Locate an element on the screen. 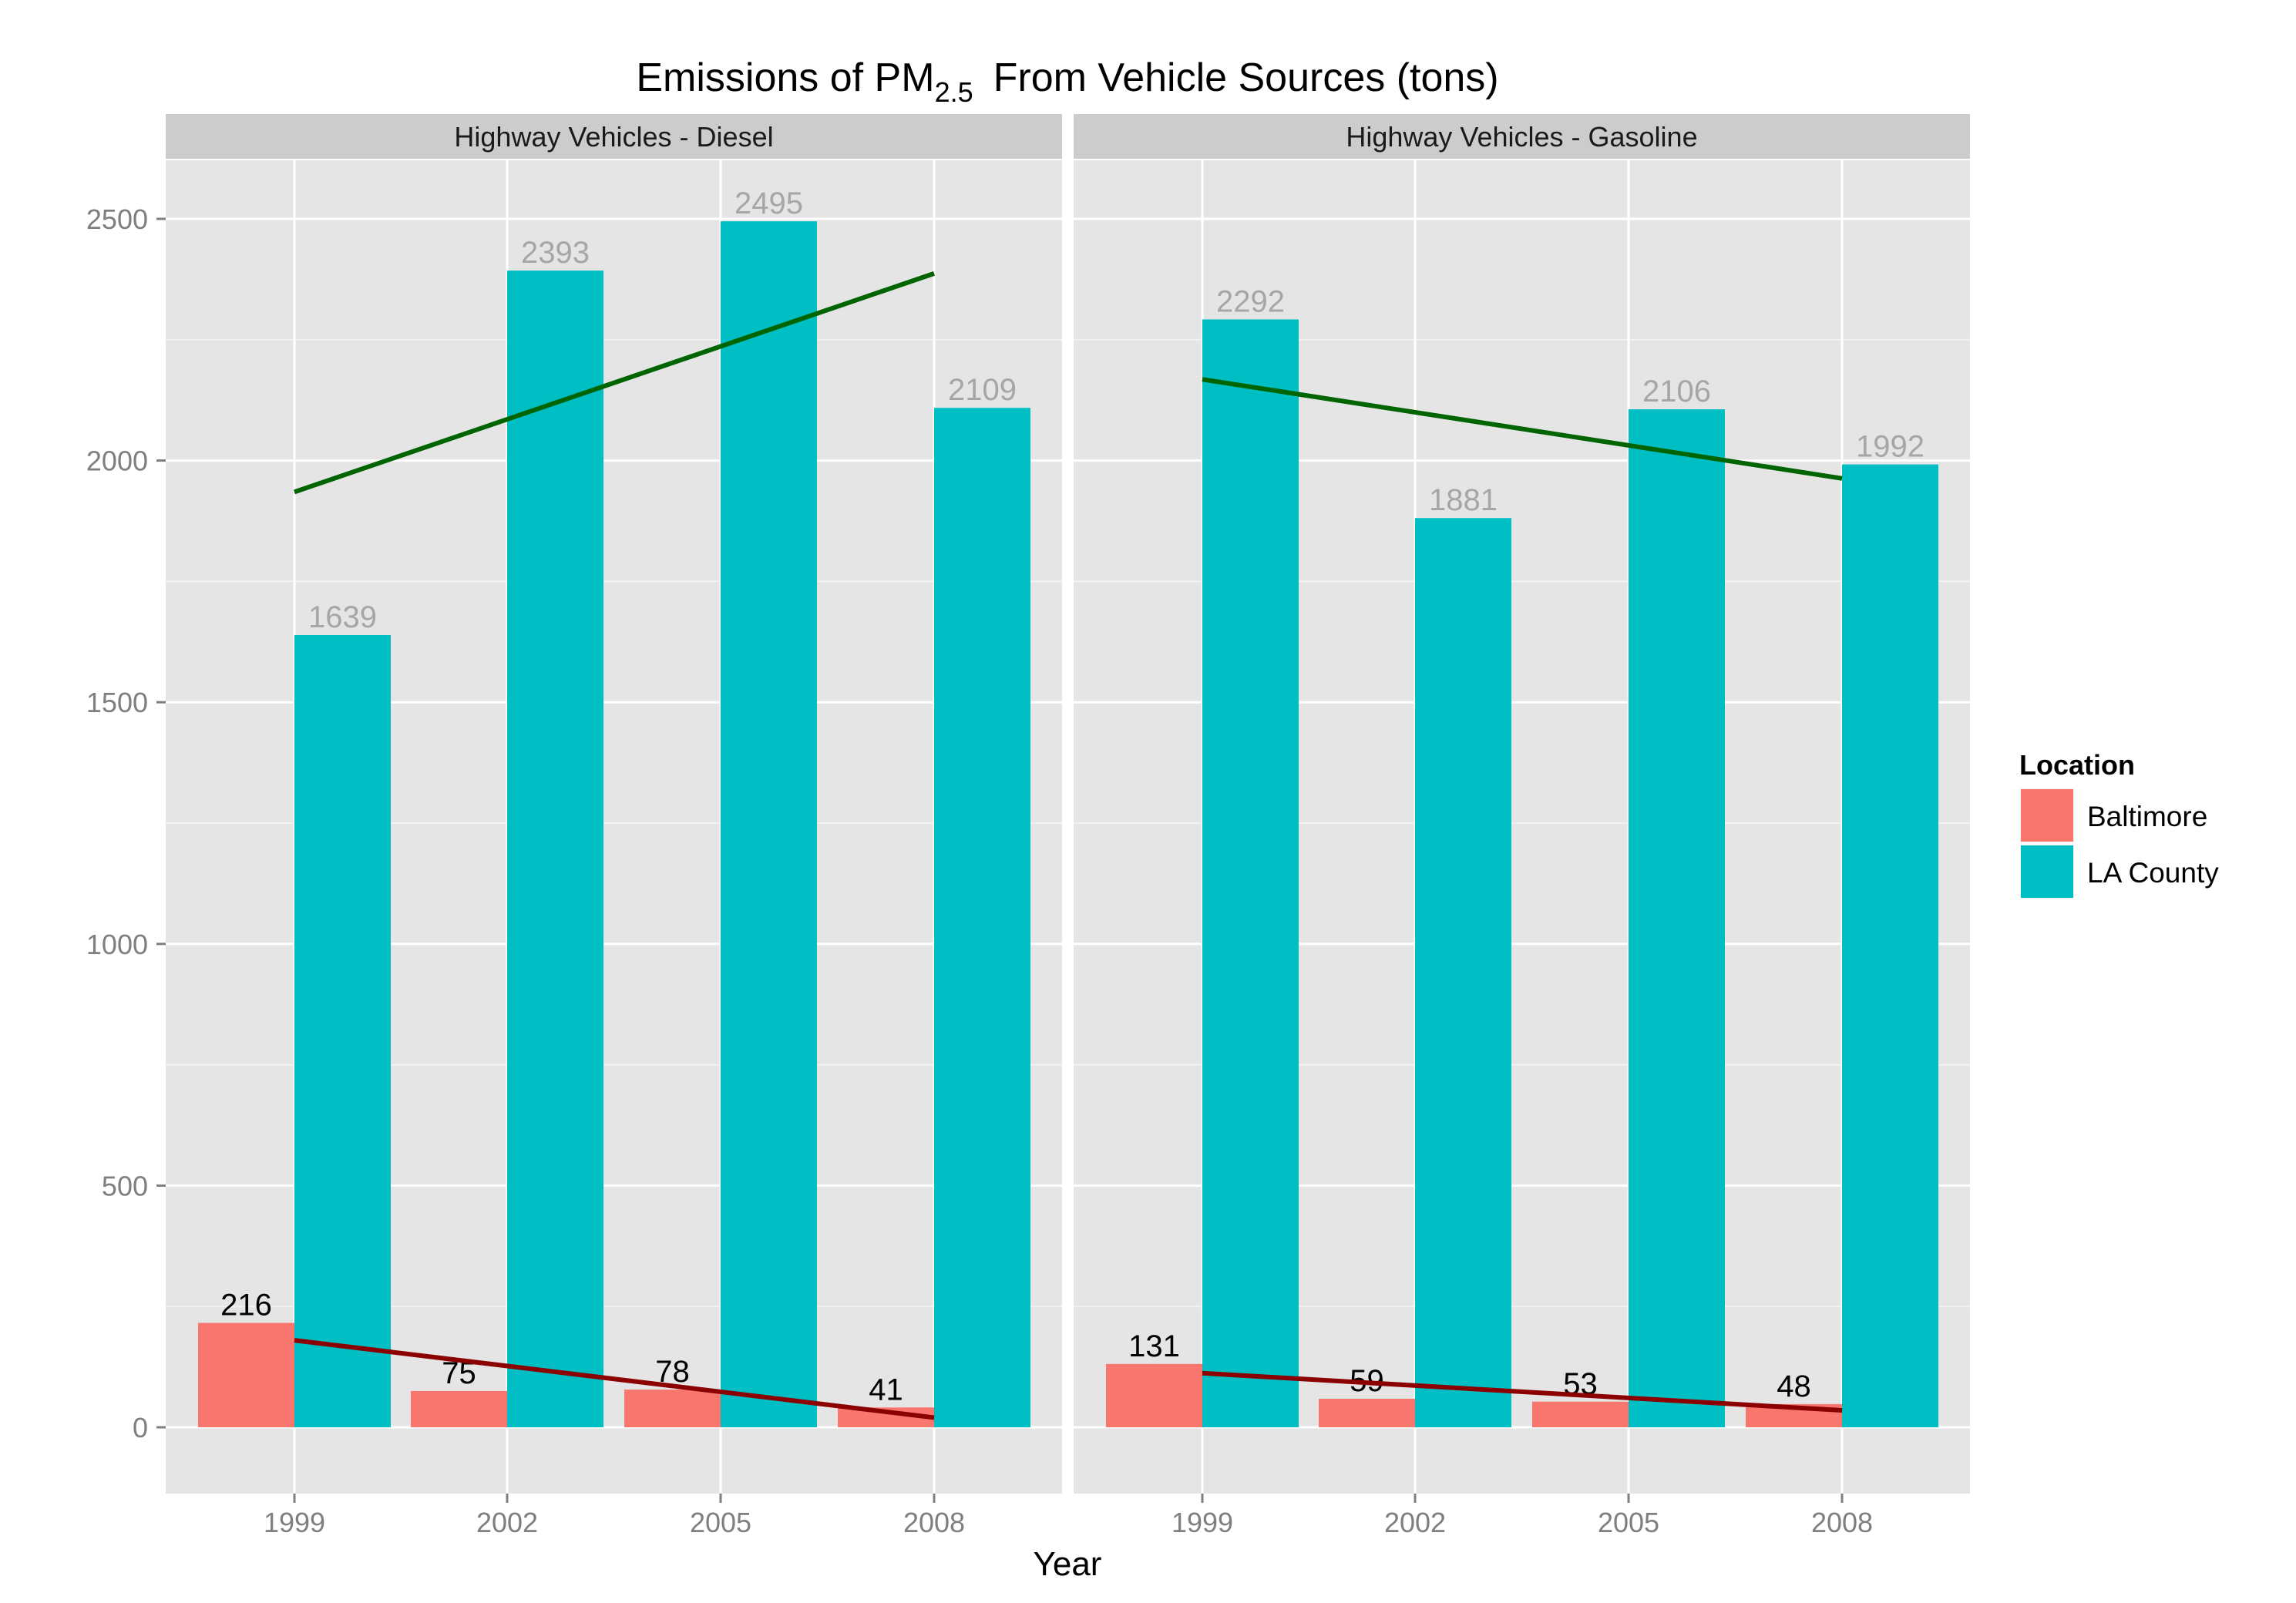 The height and width of the screenshot is (1603, 2296). data-label: 216 is located at coordinates (246, 1305).